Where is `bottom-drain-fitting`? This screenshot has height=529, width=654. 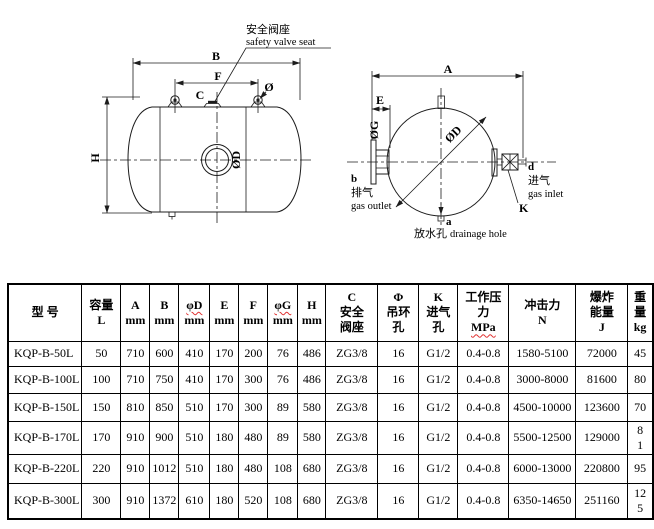
bottom-drain-fitting is located at coordinates (172, 215).